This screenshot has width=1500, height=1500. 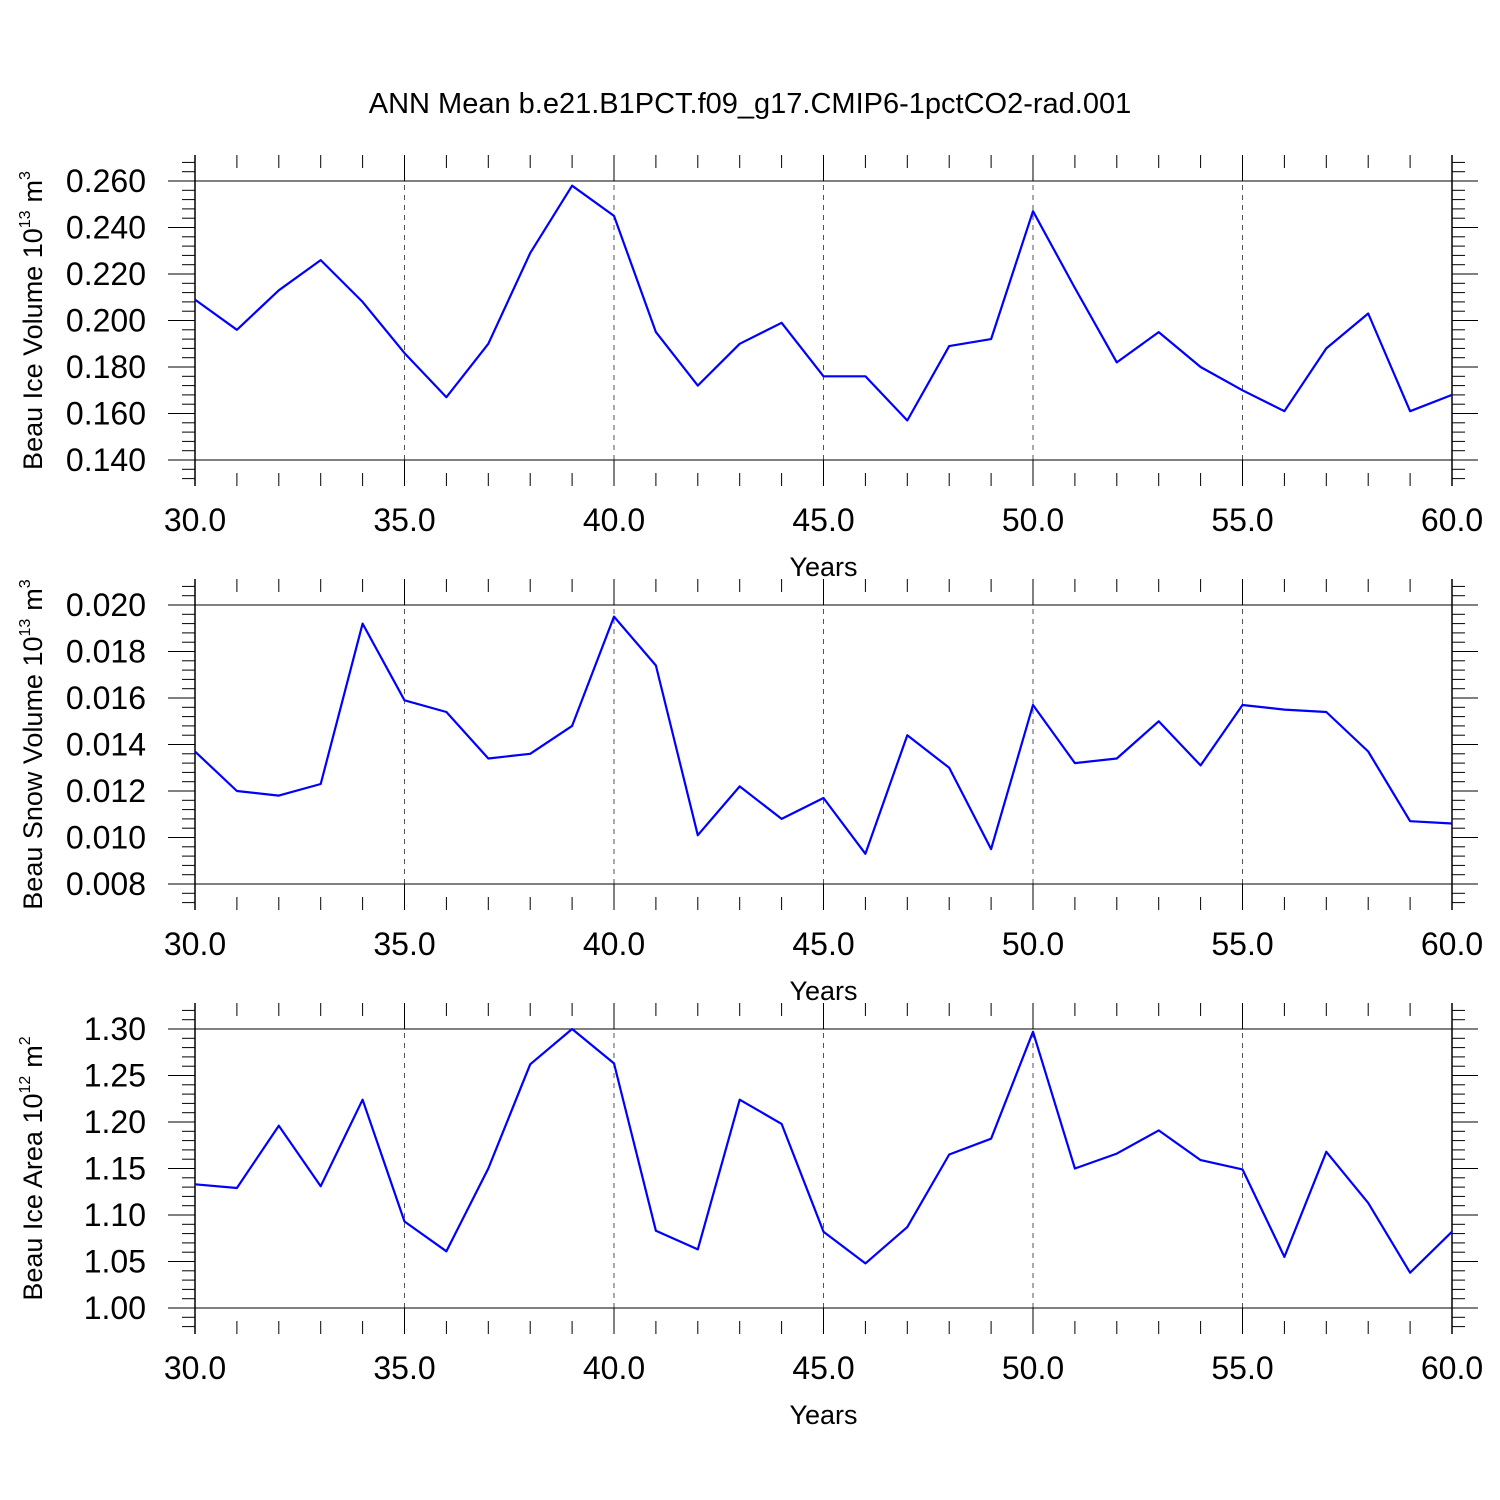 I want to click on y-tick-label: 0.016, so click(x=106, y=698).